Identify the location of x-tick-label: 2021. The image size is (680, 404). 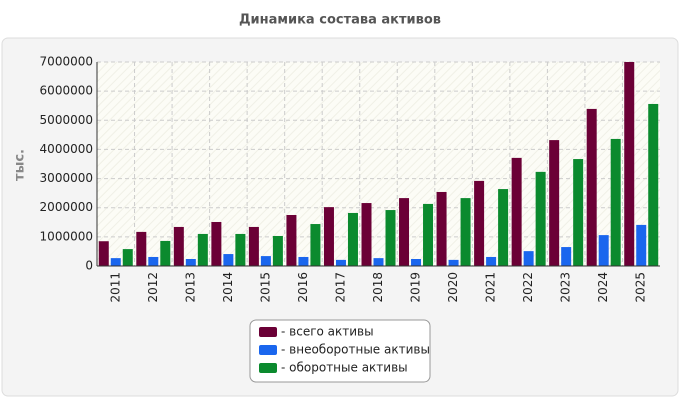
(491, 287).